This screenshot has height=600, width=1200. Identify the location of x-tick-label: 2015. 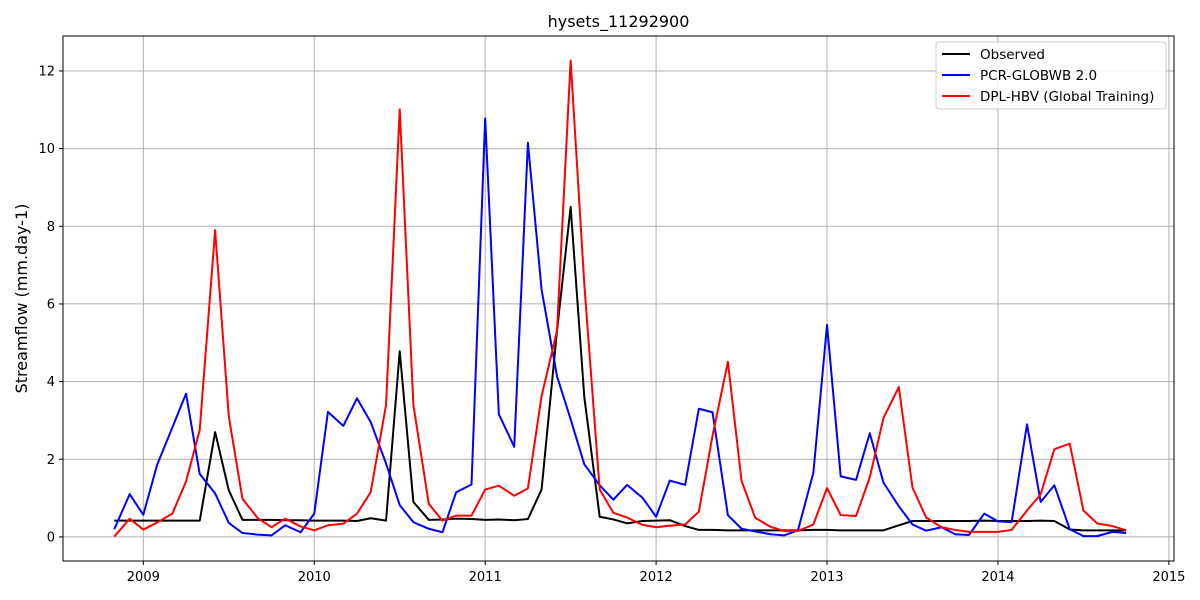
(1168, 577).